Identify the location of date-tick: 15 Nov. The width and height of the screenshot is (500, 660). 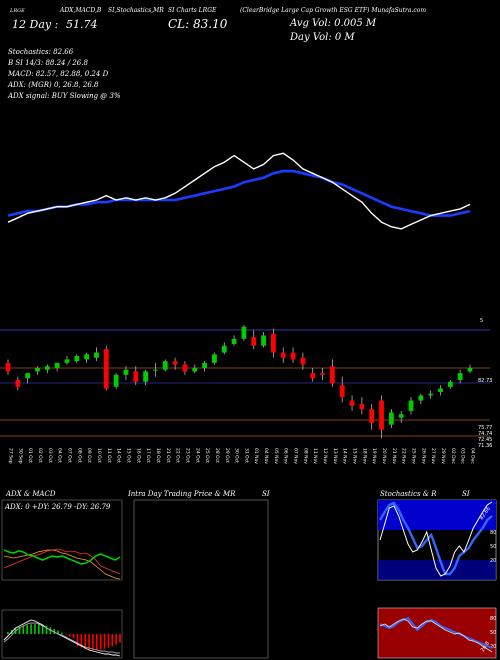
(355, 456).